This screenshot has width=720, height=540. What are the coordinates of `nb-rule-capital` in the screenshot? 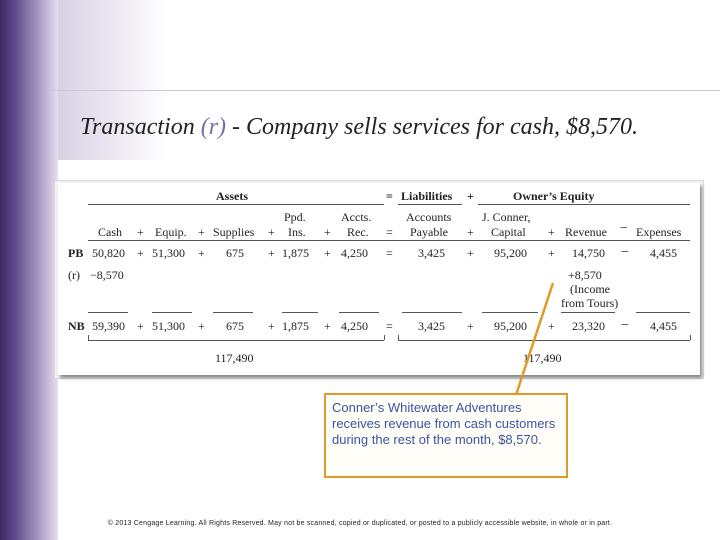 It's located at (510, 312).